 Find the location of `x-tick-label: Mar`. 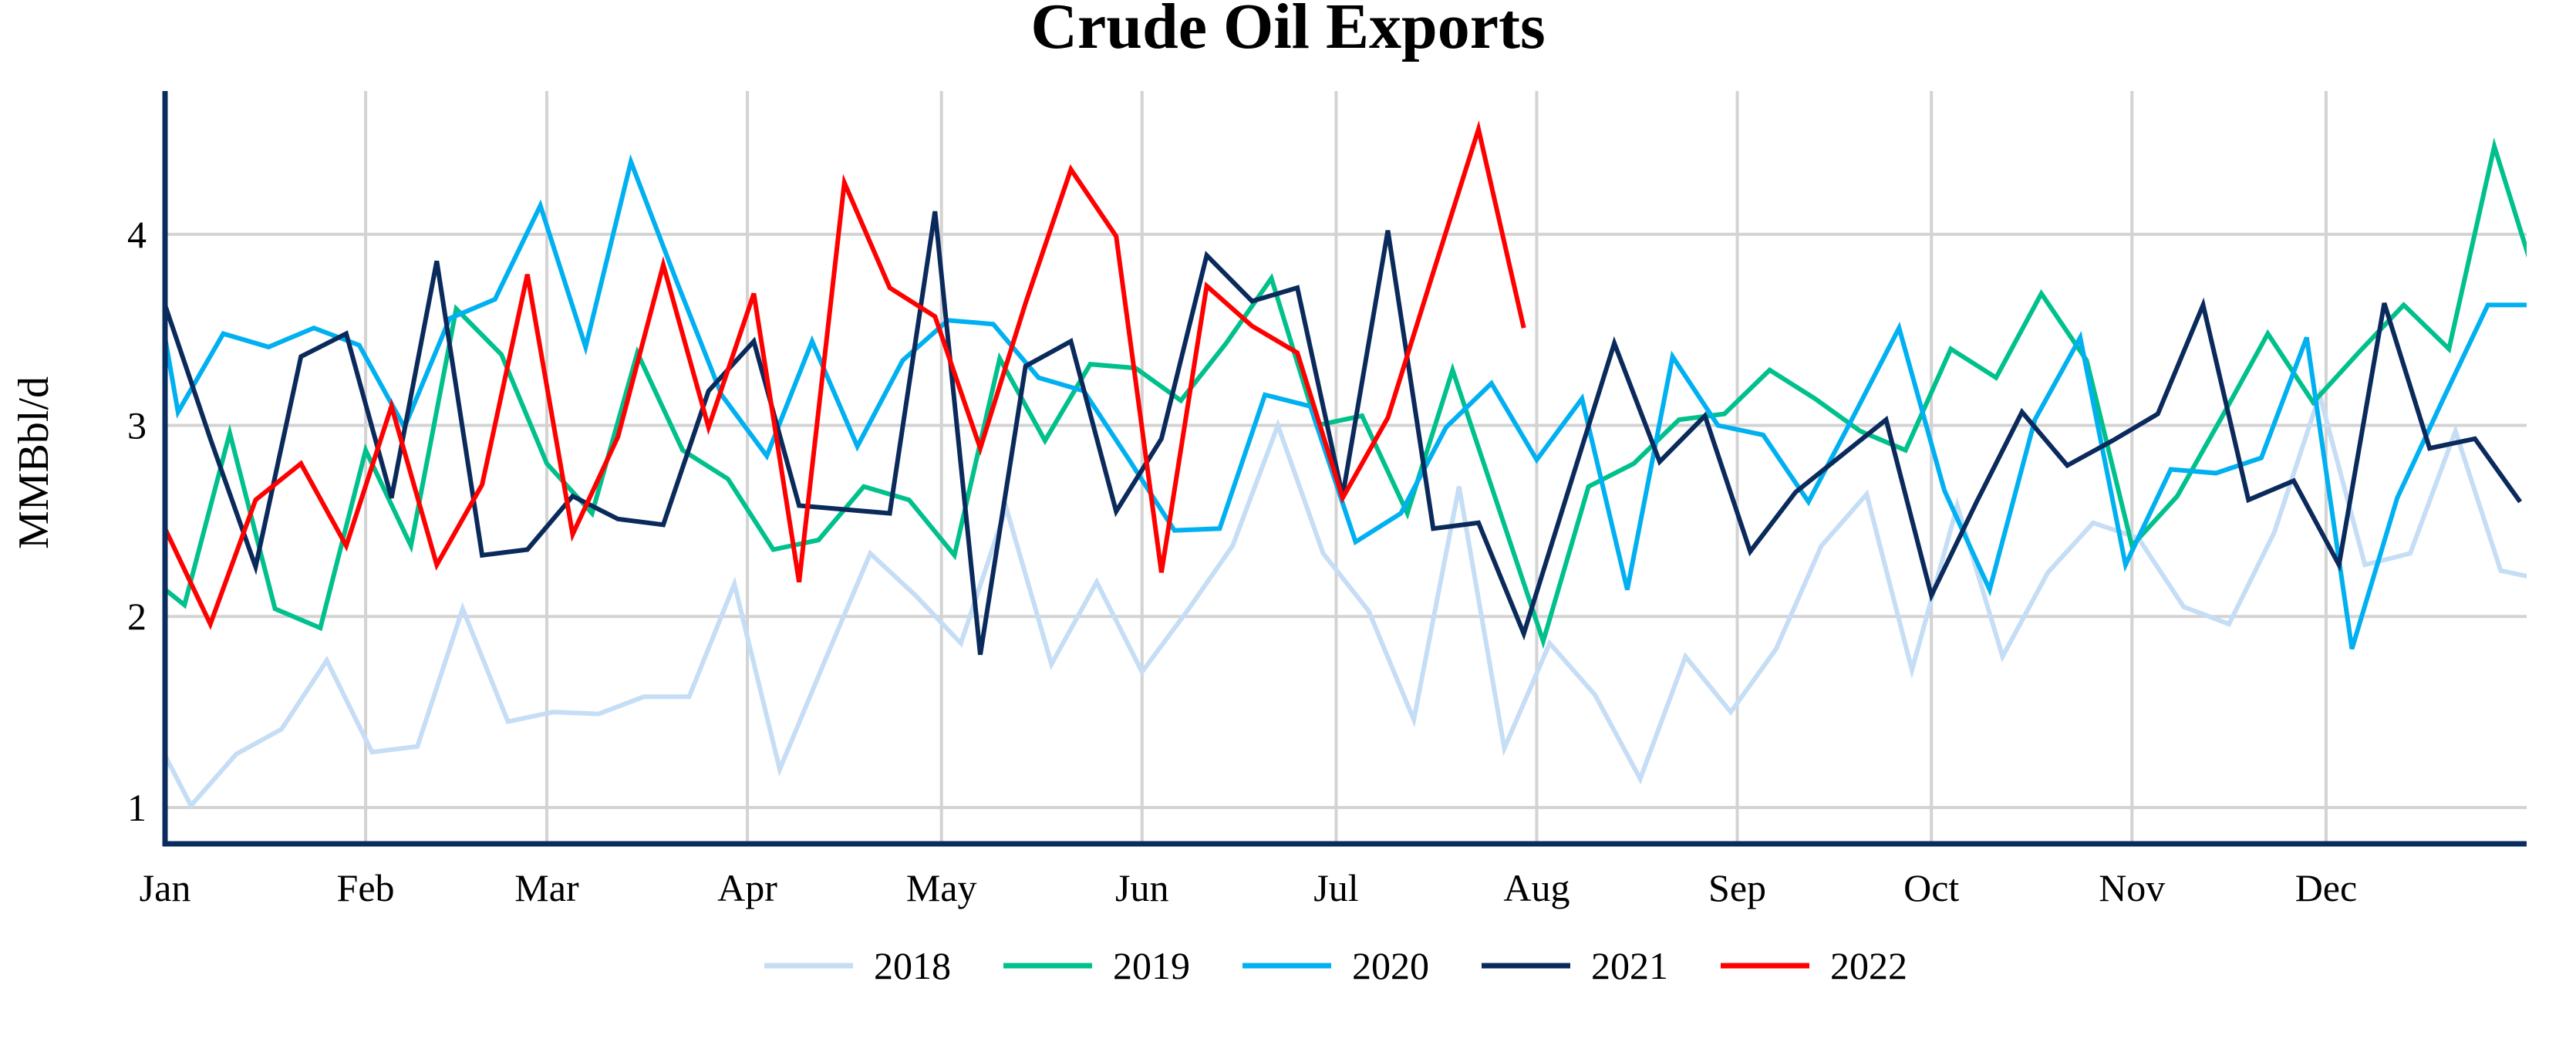

x-tick-label: Mar is located at coordinates (546, 887).